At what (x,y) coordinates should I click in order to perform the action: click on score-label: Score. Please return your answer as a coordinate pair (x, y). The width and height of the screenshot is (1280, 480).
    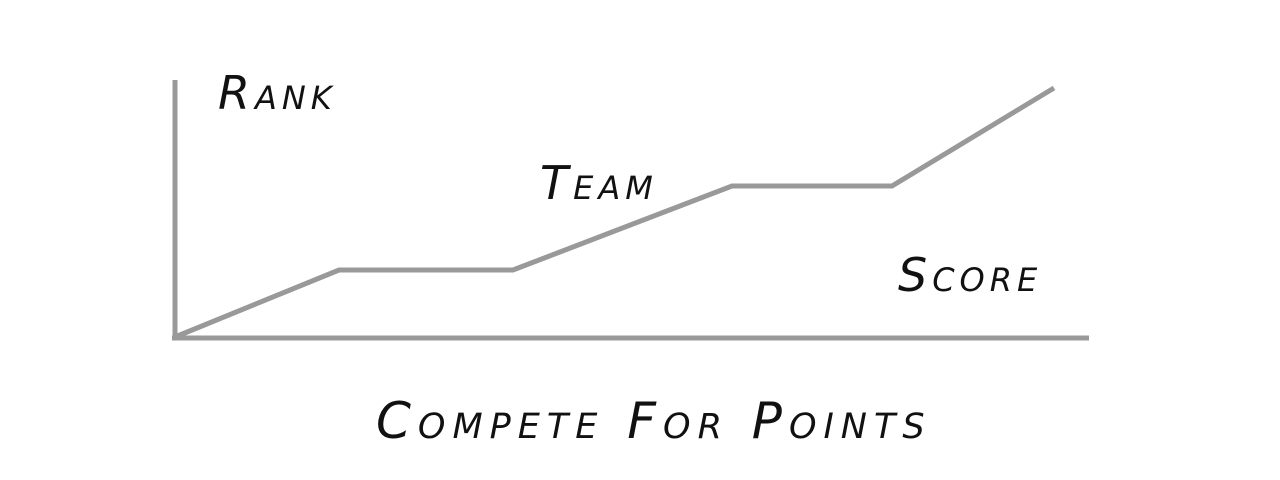
    Looking at the image, I should click on (970, 275).